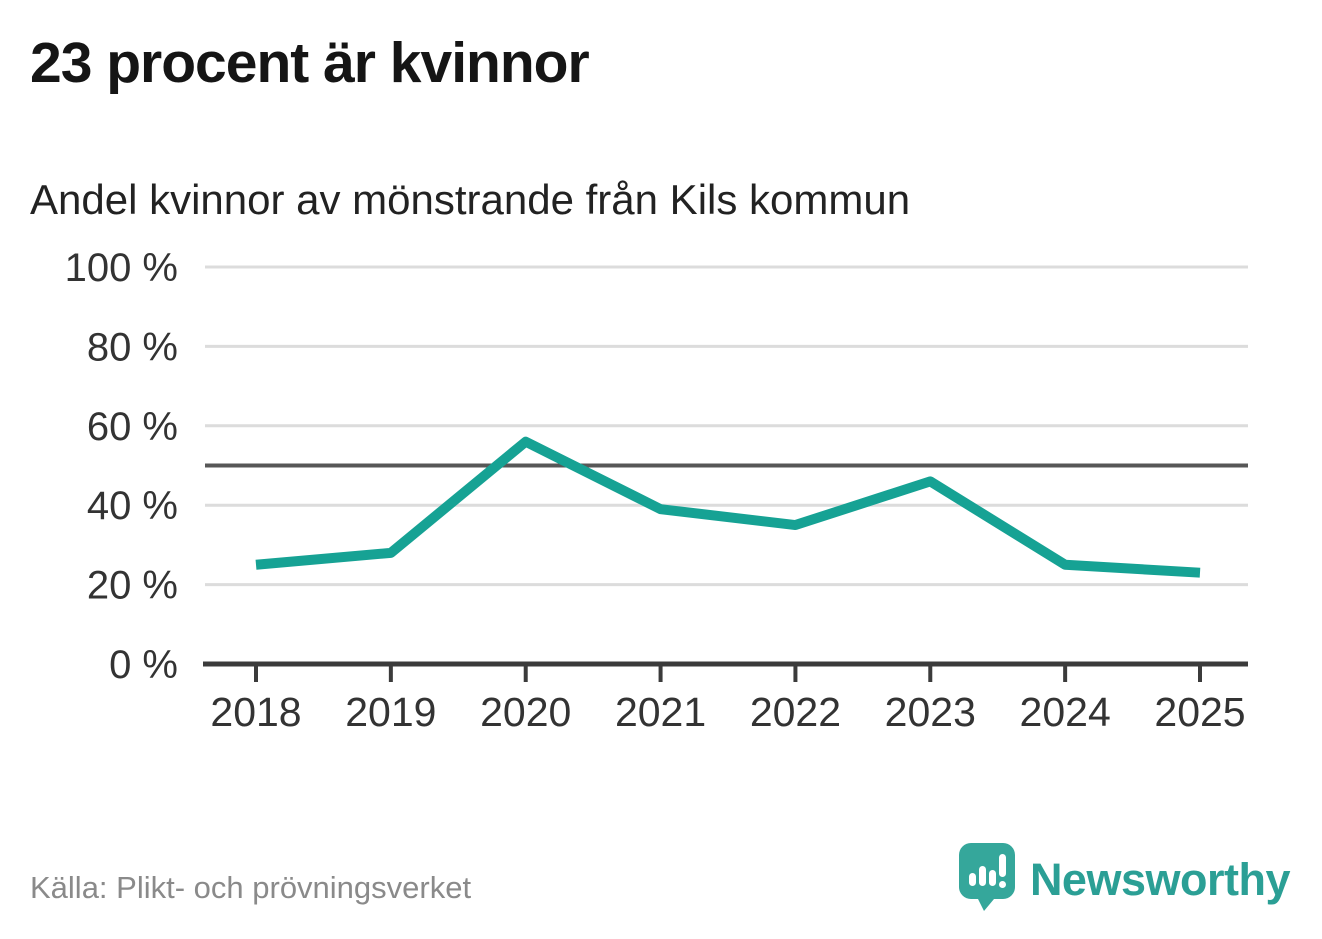 This screenshot has height=939, width=1322. Describe the element at coordinates (132, 347) in the screenshot. I see `y-tick-label: 80 %` at that location.